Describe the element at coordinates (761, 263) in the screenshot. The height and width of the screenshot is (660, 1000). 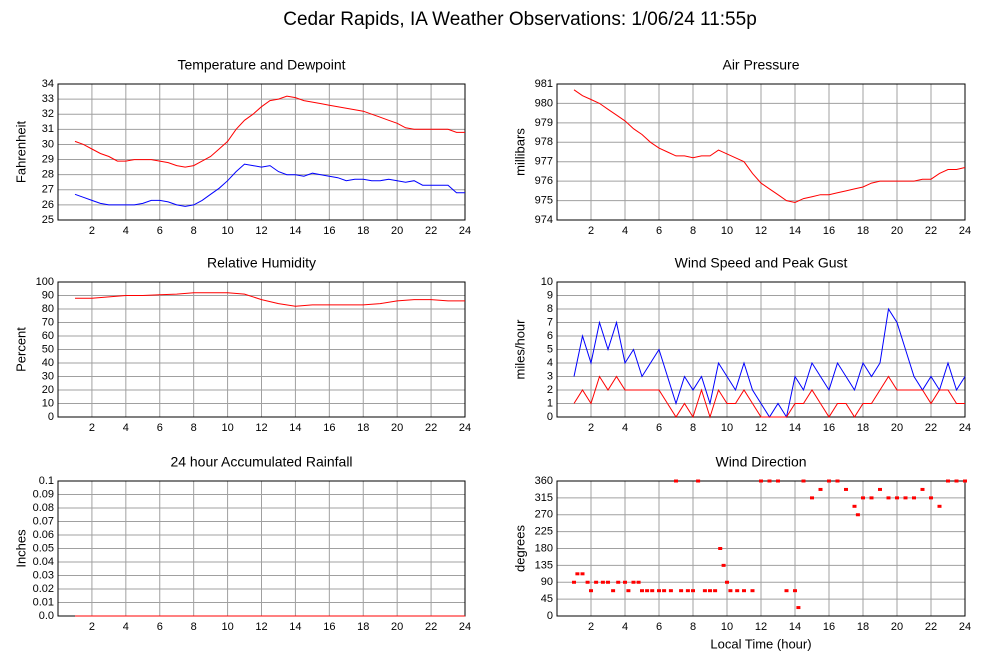
I see `panel-title: Wind Speed and Peak Gust` at that location.